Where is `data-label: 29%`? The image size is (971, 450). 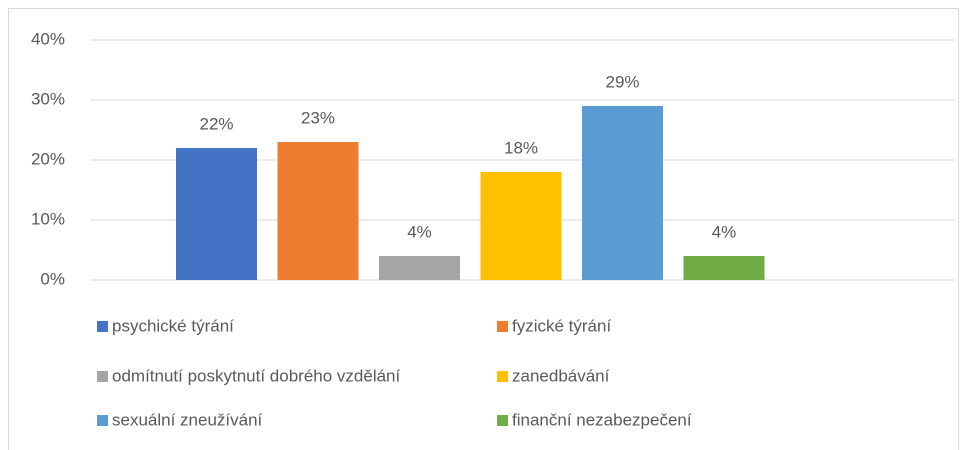
data-label: 29% is located at coordinates (622, 81).